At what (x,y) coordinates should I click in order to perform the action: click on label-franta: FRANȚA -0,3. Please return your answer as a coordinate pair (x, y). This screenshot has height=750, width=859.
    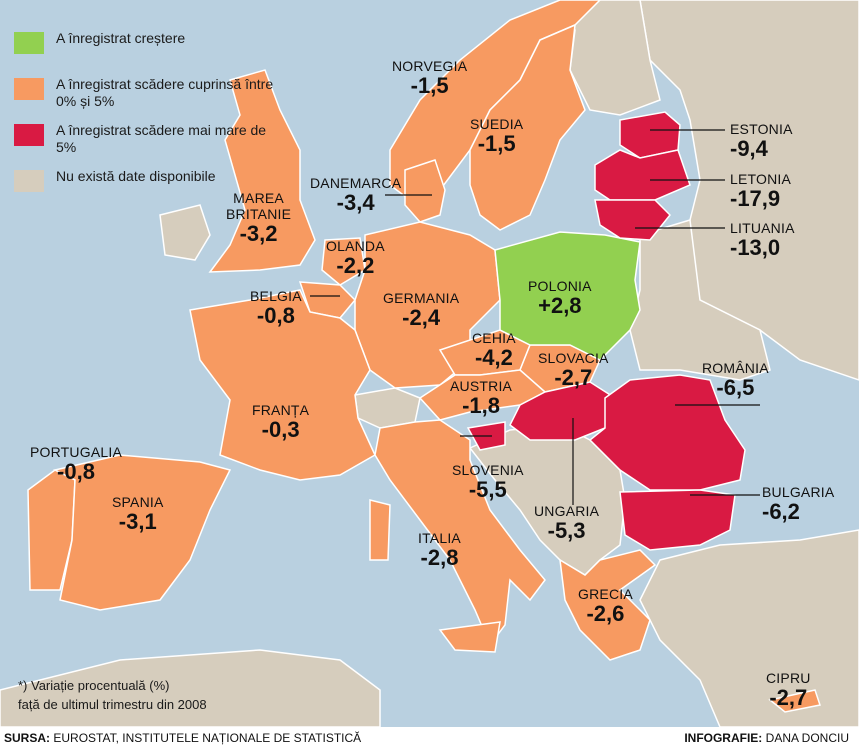
    Looking at the image, I should click on (280, 422).